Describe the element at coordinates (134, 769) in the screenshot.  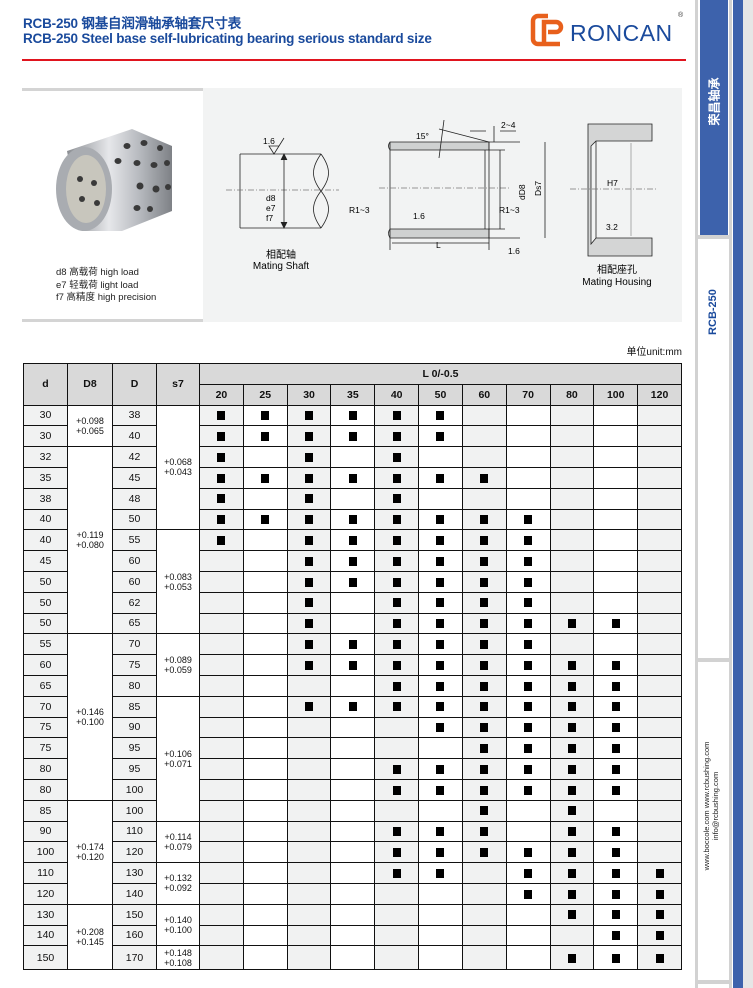
I see `cell-D: 95` at that location.